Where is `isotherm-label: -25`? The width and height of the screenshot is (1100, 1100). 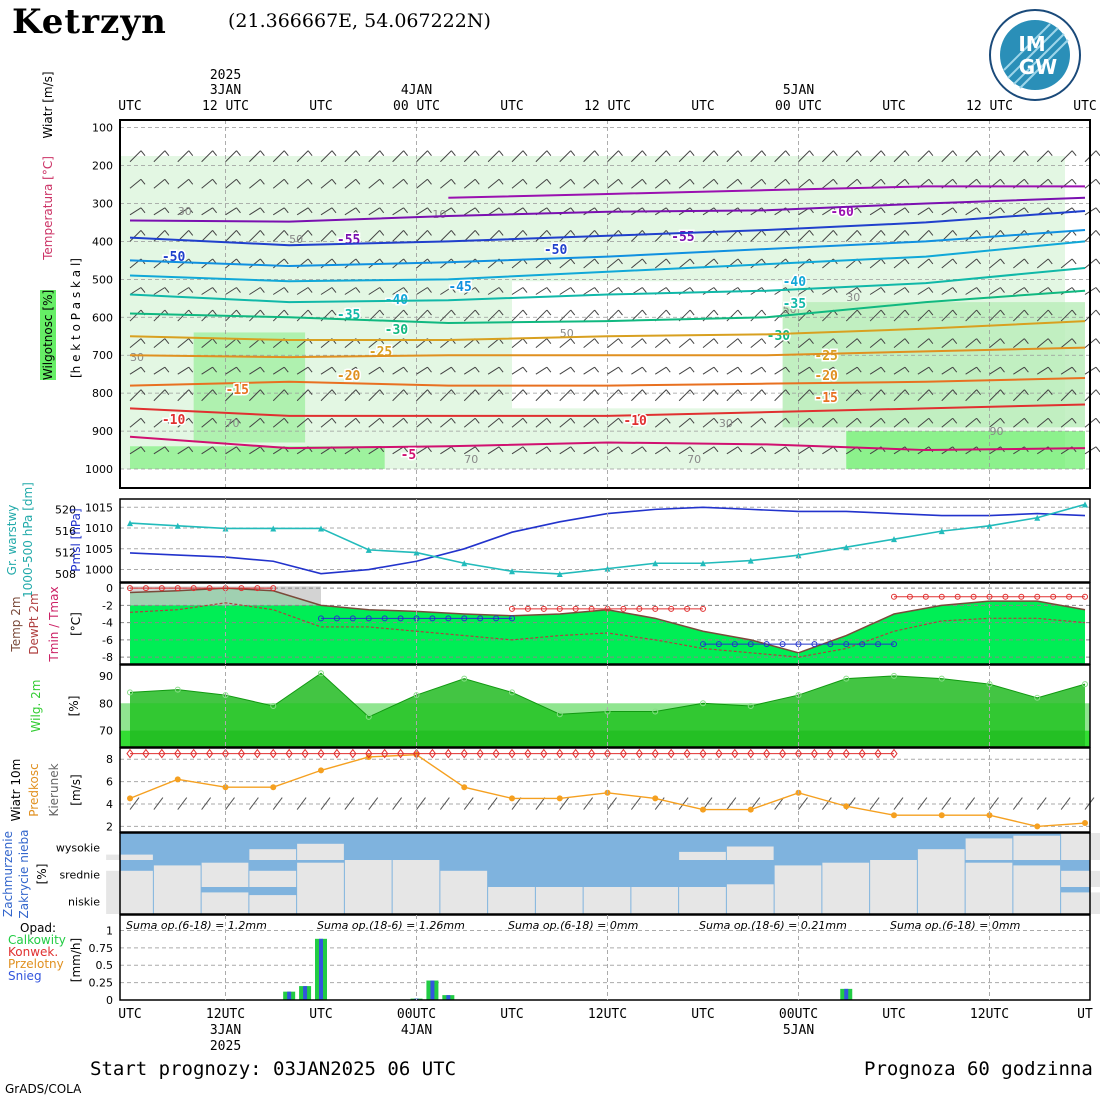 isotherm-label: -25 is located at coordinates (825, 356).